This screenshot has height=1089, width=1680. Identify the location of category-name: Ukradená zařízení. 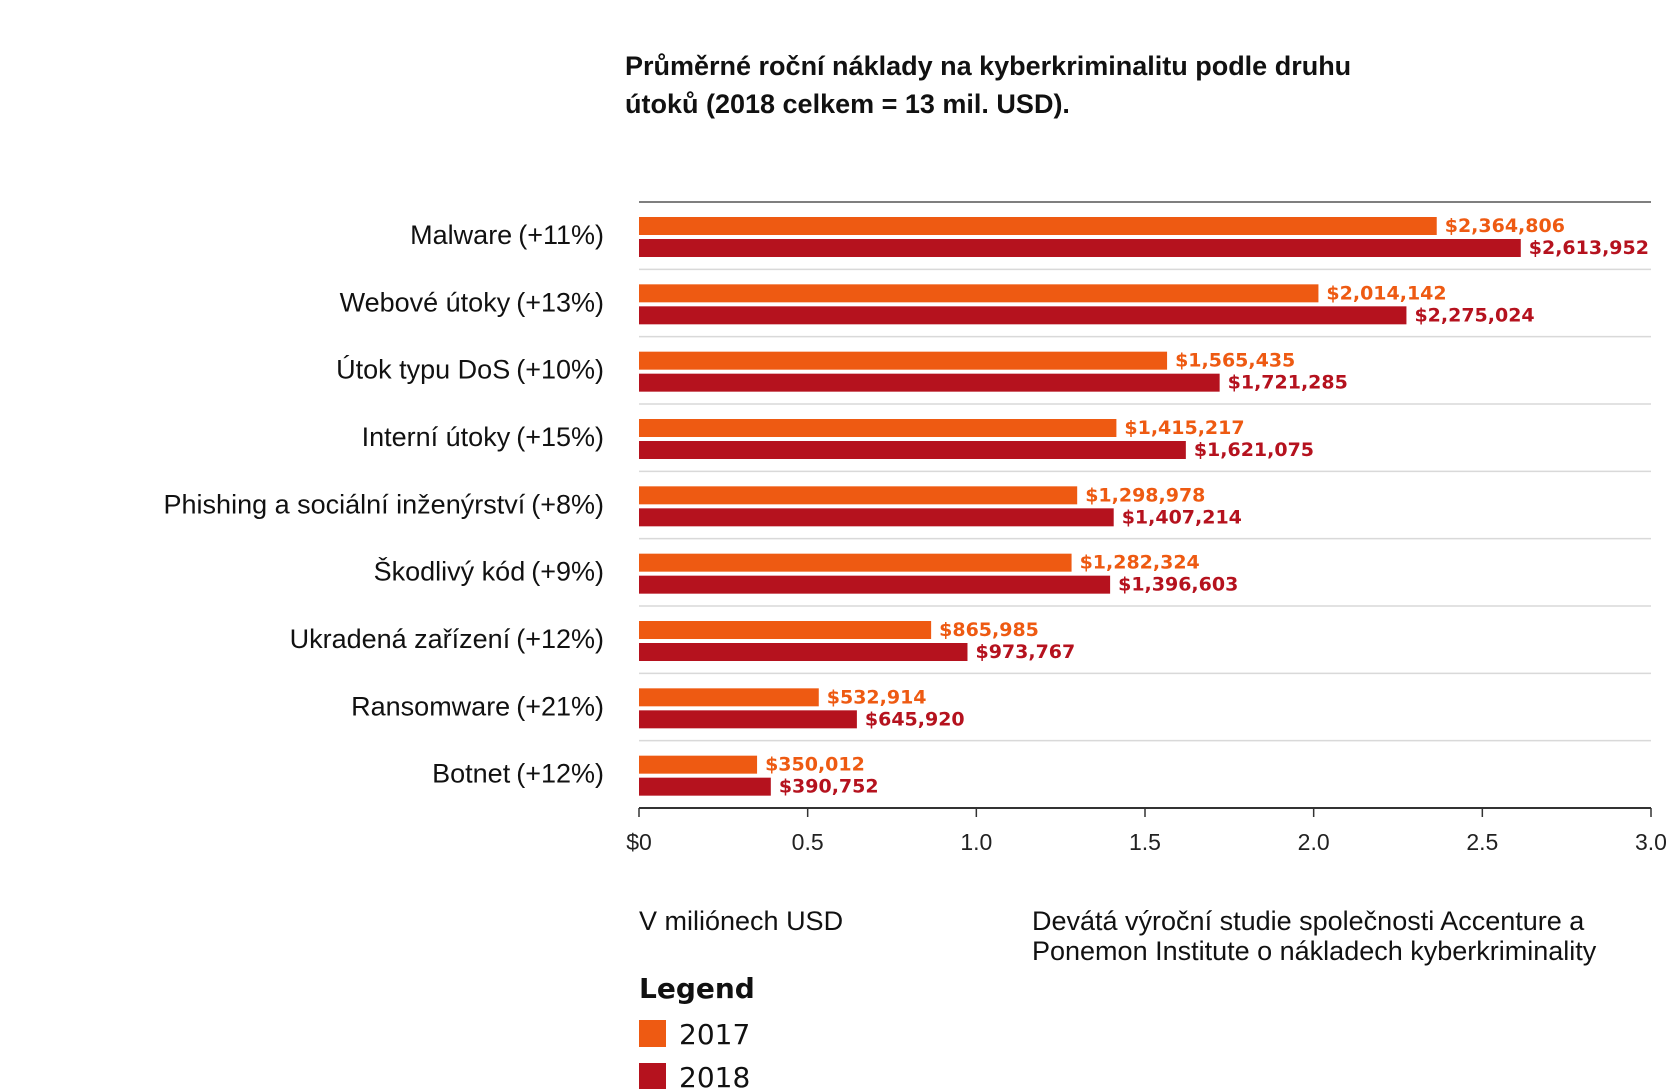
(400, 639).